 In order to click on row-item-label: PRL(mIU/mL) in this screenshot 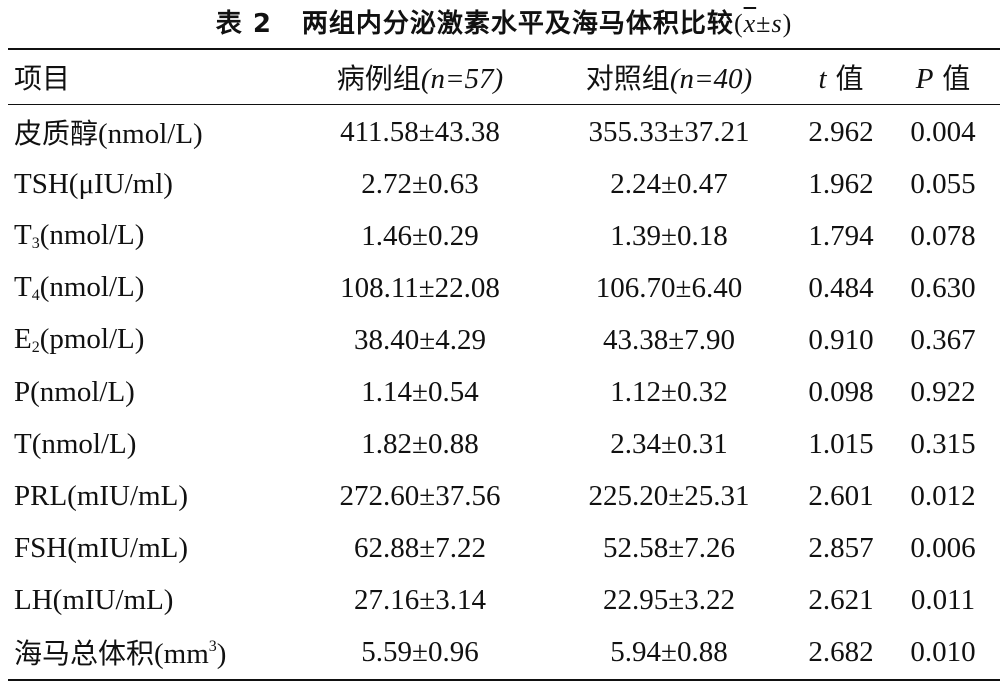, I will do `click(101, 495)`.